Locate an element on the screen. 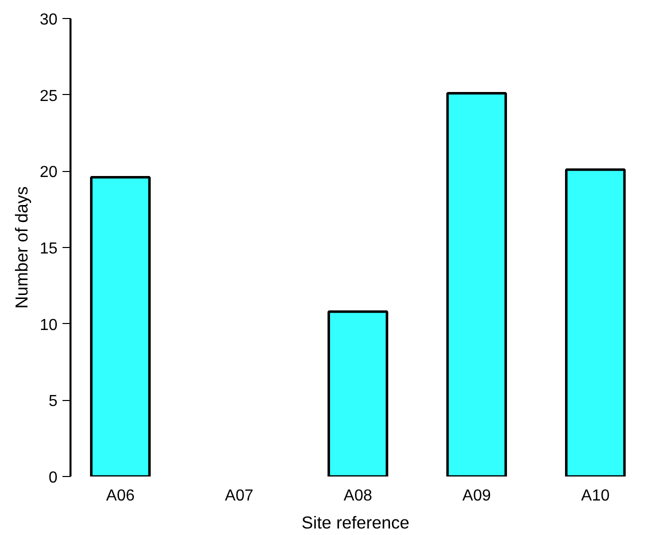 Image resolution: width=646 pixels, height=535 pixels. y-tick-label: 5 is located at coordinates (53, 401).